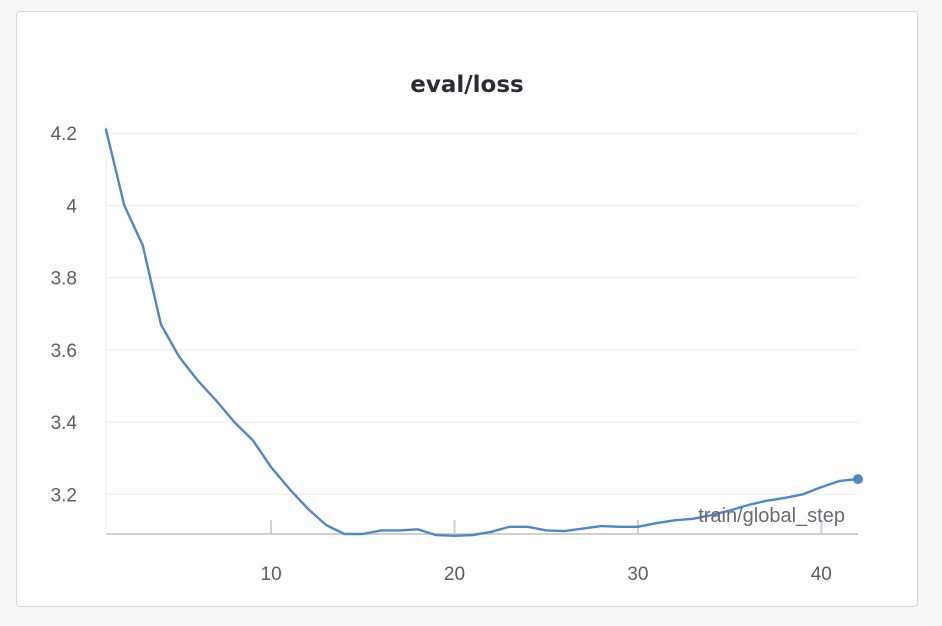 Image resolution: width=942 pixels, height=626 pixels. I want to click on series-end-point, so click(858, 479).